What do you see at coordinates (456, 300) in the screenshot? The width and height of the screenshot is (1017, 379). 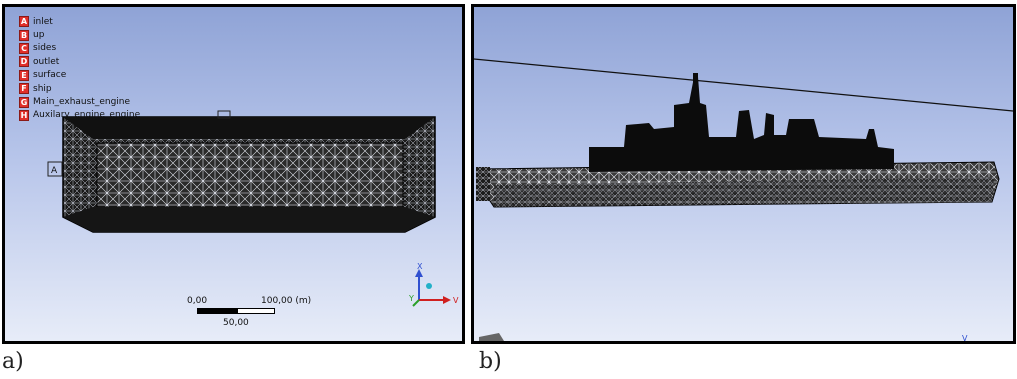 I see `axis-v-label: V` at bounding box center [456, 300].